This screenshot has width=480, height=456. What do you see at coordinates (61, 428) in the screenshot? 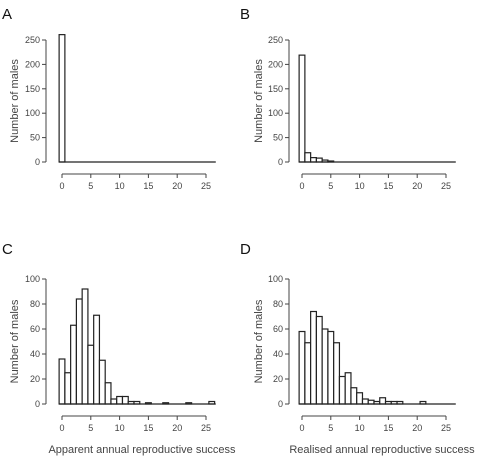
I see `panel-c-x-tick-label: 0` at bounding box center [61, 428].